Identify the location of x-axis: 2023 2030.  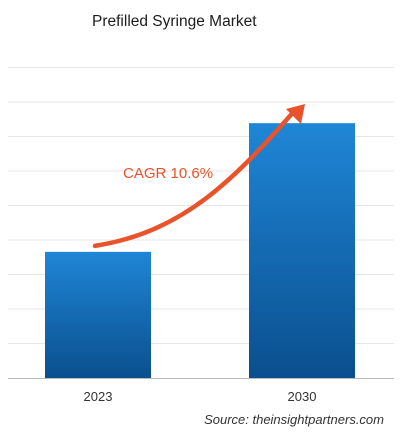
(201, 391).